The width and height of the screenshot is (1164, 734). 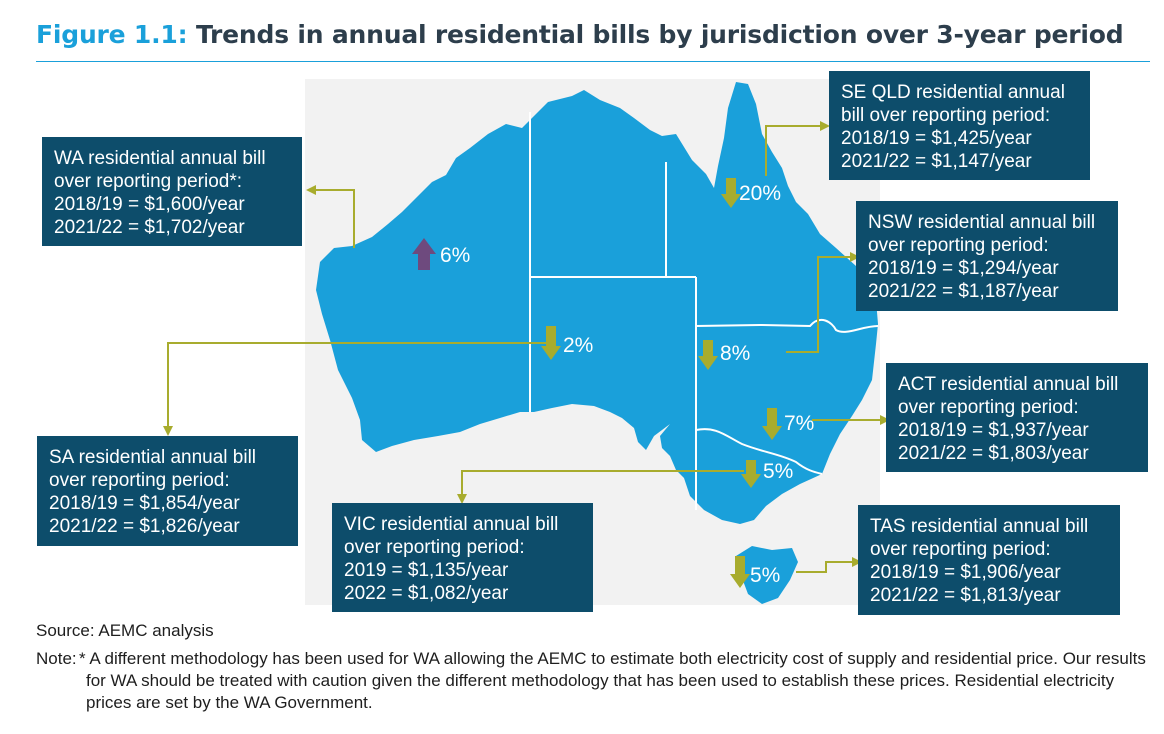 What do you see at coordinates (602, 485) in the screenshot?
I see `vic-connector` at bounding box center [602, 485].